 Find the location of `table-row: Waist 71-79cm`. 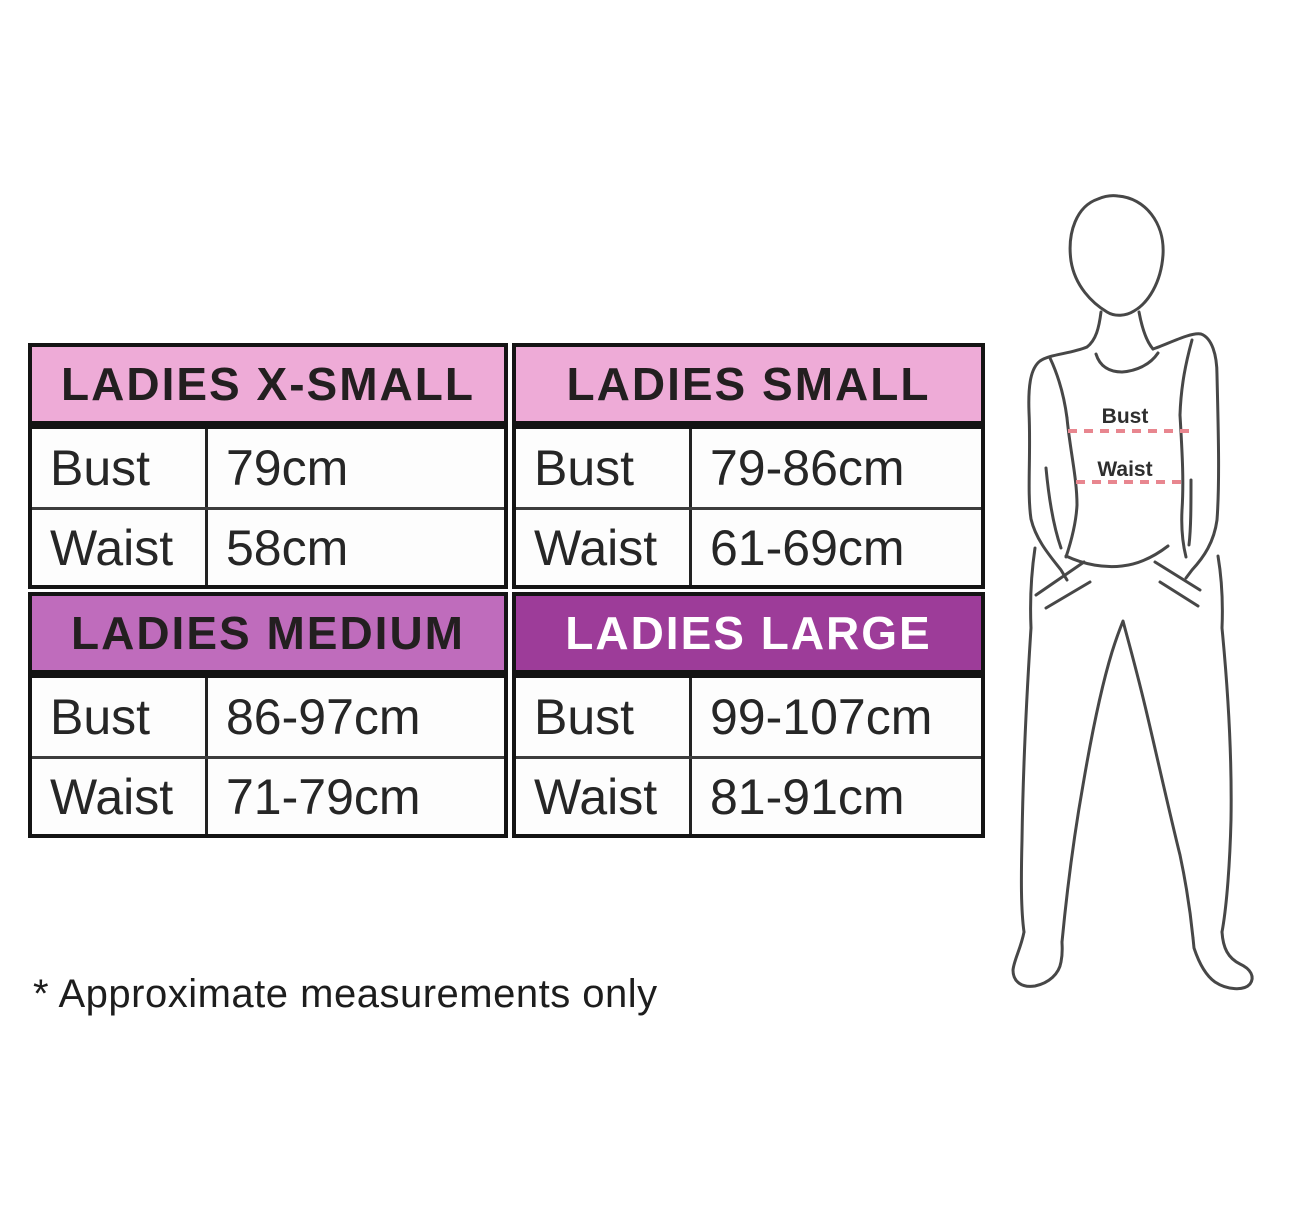

table-row: Waist 71-79cm is located at coordinates (268, 795).